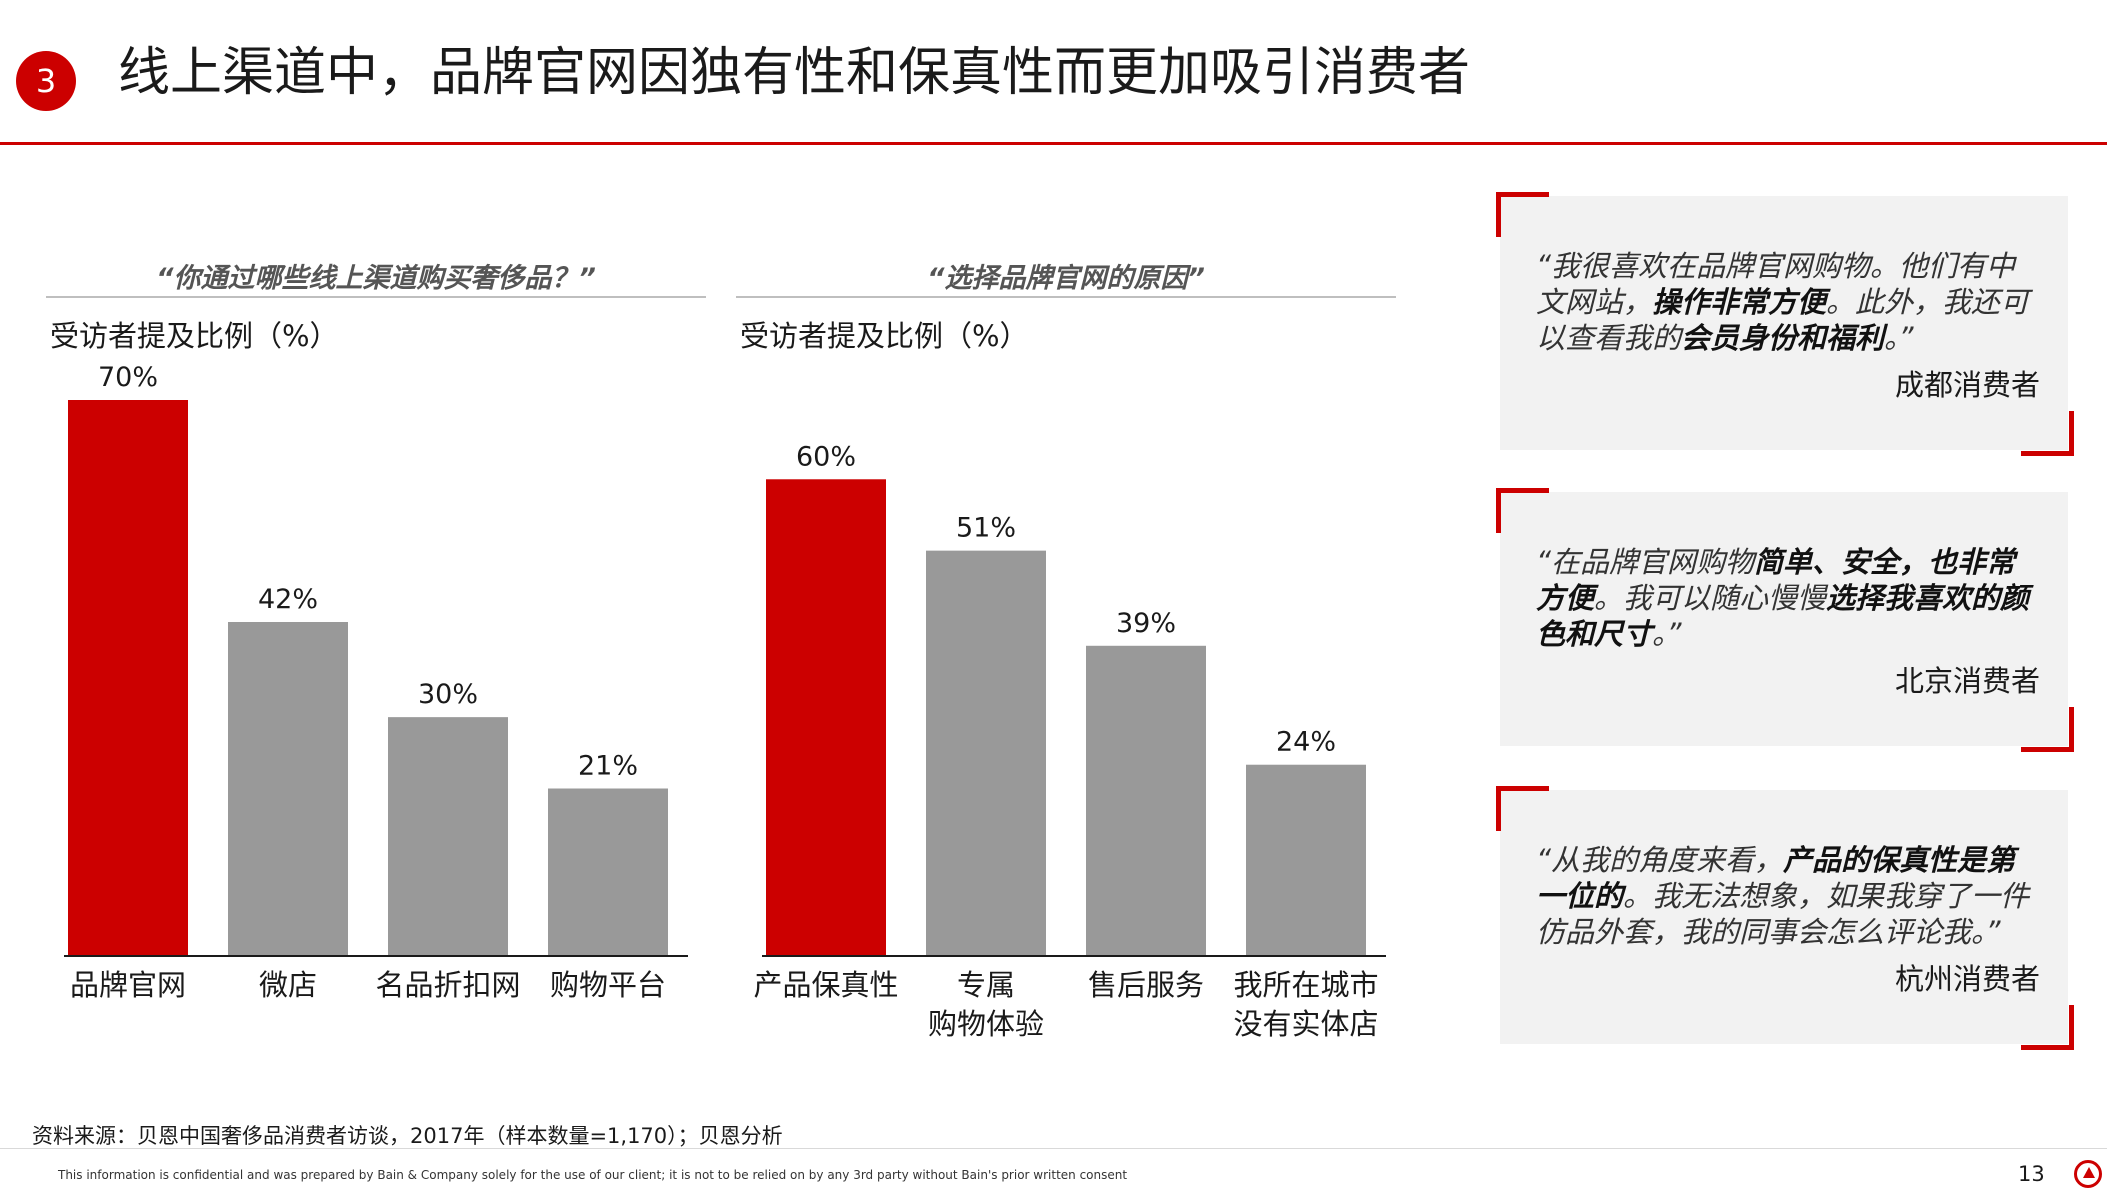 This screenshot has height=1188, width=2107. What do you see at coordinates (1776, 878) in the screenshot?
I see `quote-emphasis: 产品的保真性是第一位的` at bounding box center [1776, 878].